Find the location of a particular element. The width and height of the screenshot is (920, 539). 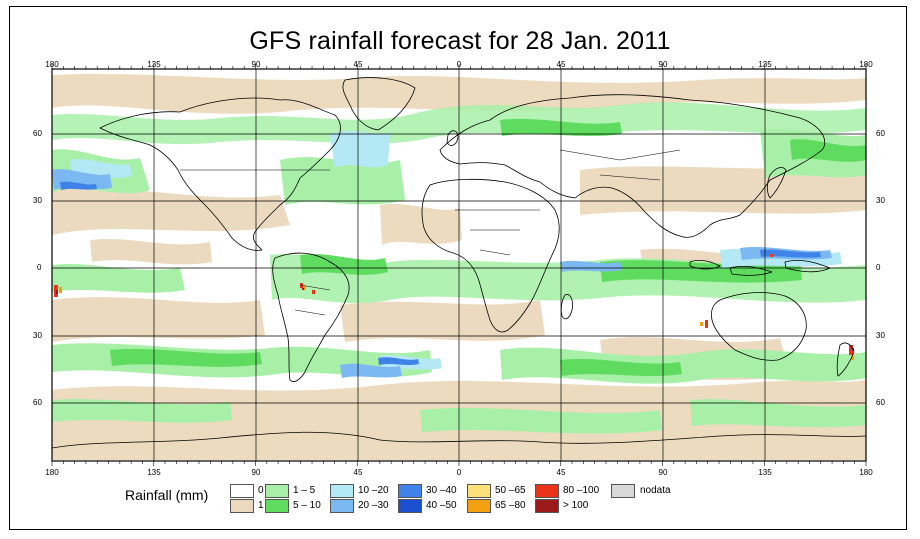

map-title: GFS rainfall forecast for 28 Jan. 2011 is located at coordinates (460, 41).